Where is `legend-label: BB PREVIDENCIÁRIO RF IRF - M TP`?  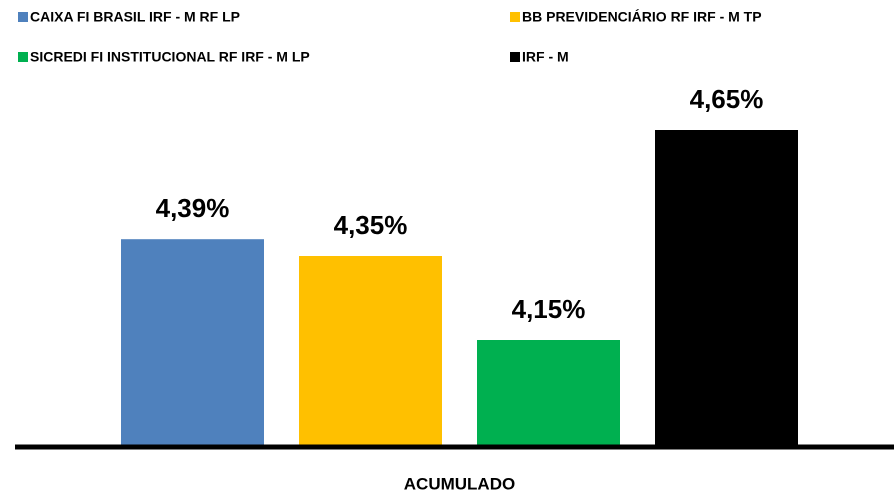
legend-label: BB PREVIDENCIÁRIO RF IRF - M TP is located at coordinates (642, 17).